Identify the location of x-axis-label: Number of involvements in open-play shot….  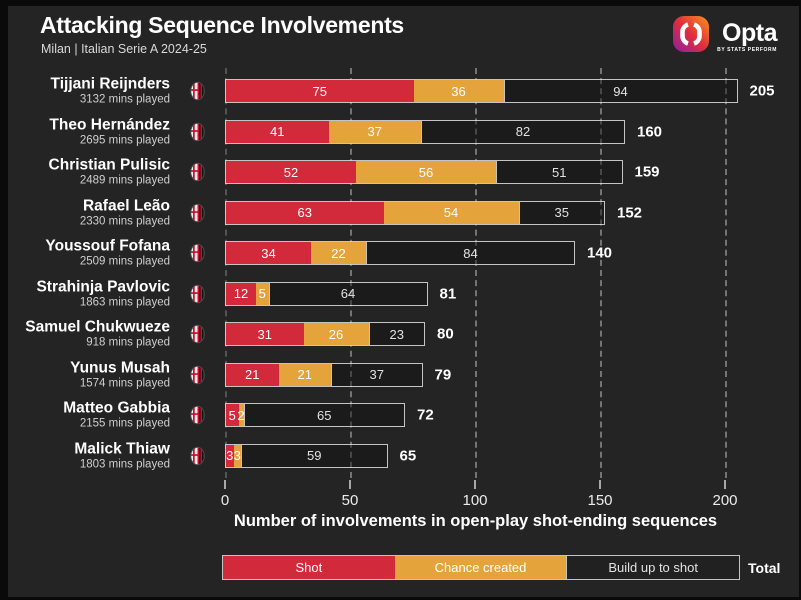
(475, 521).